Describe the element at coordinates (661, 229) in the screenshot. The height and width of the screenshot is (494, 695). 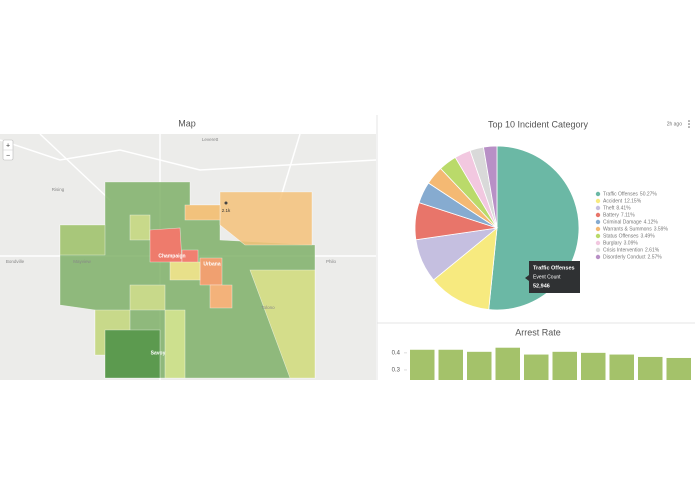
I see `legend-value: 3.59%` at that location.